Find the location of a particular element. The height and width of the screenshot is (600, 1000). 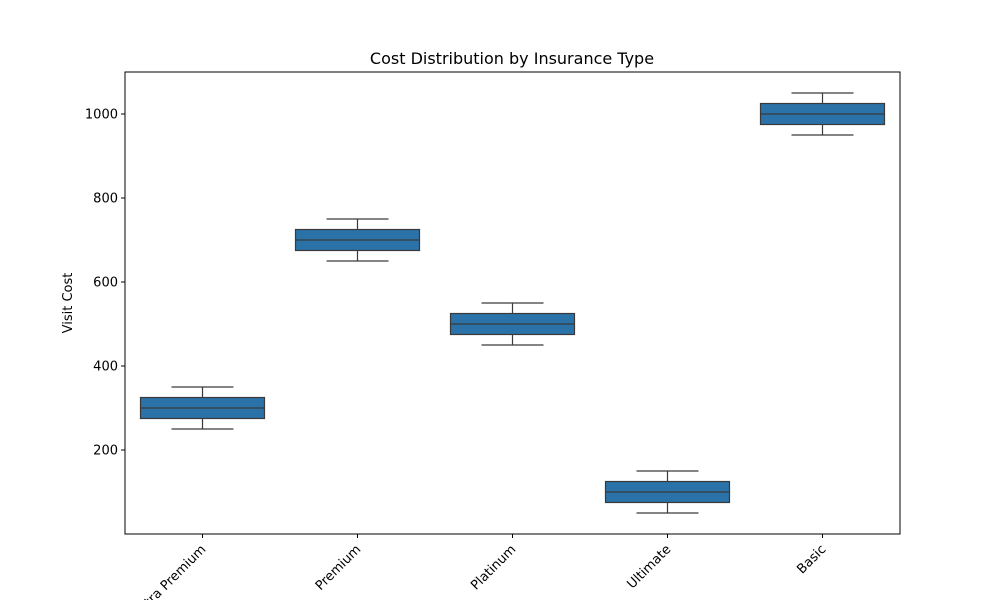

y-tick-label: 800 is located at coordinates (105, 199).